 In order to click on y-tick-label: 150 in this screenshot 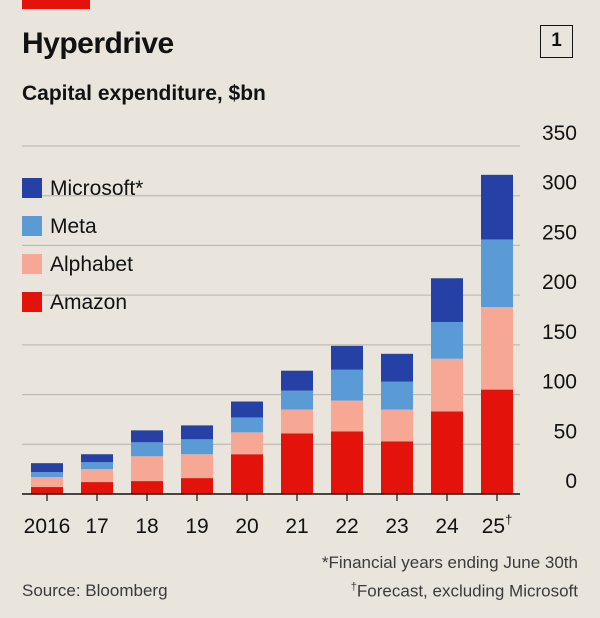, I will do `click(559, 332)`.